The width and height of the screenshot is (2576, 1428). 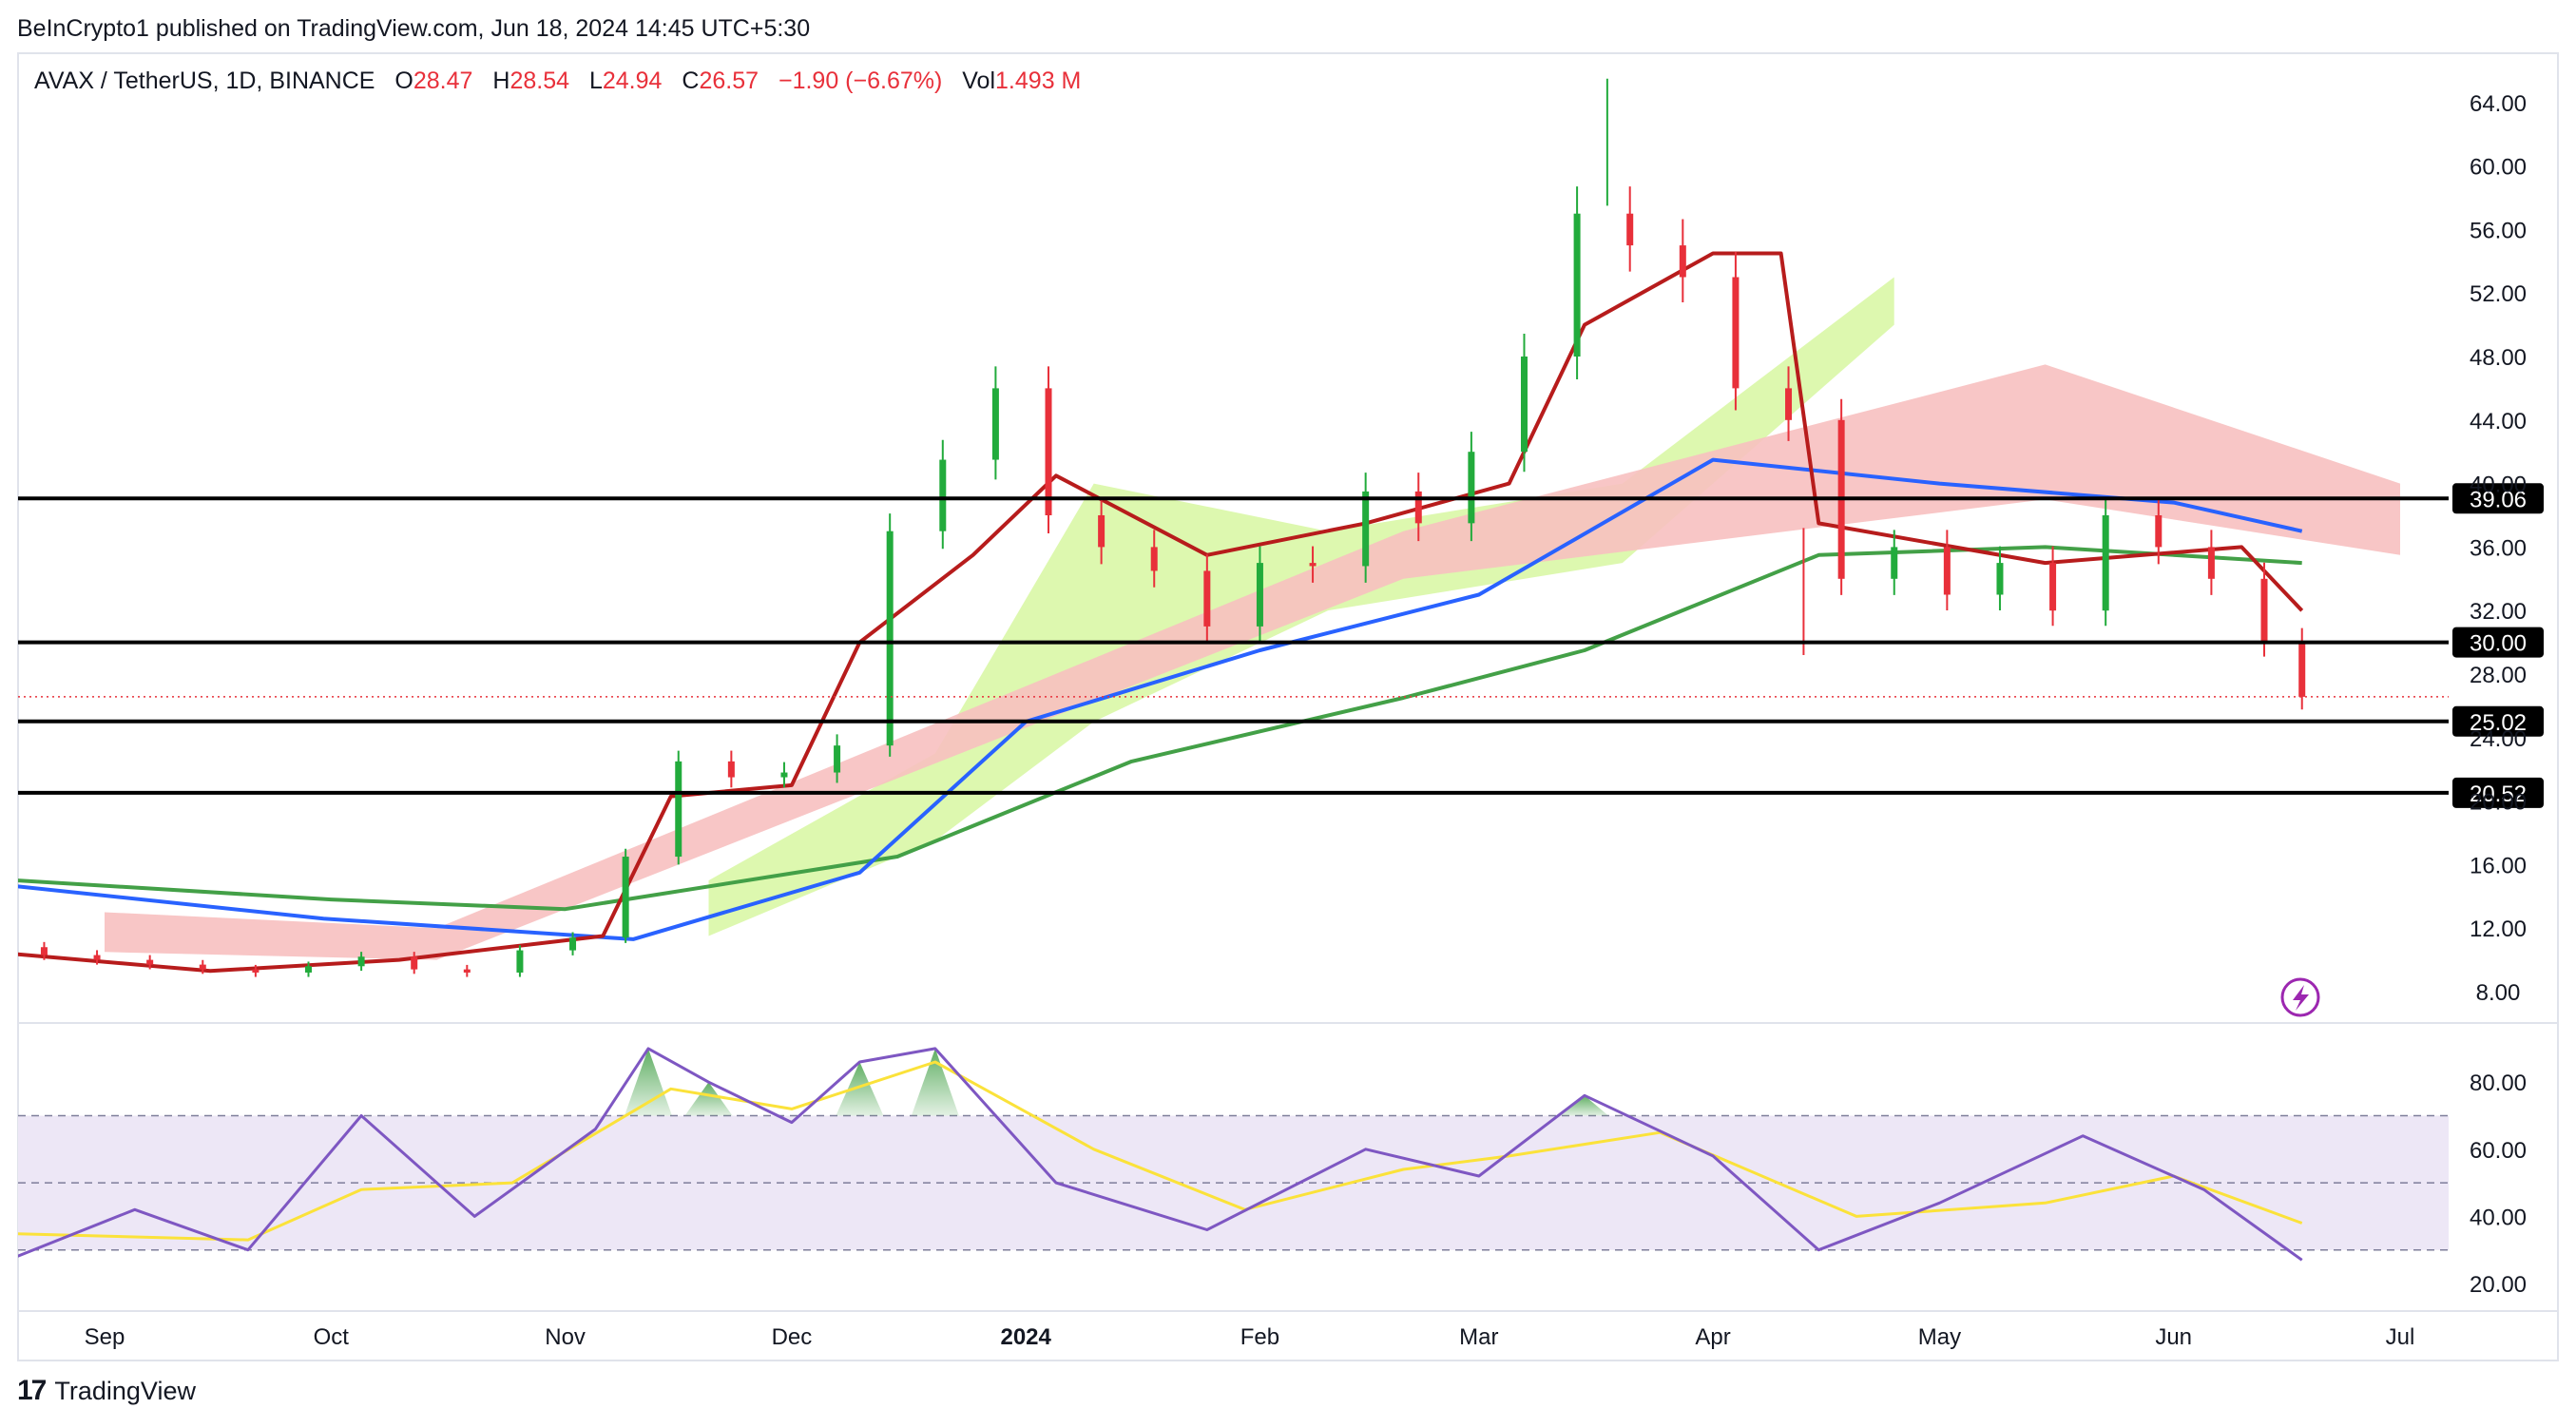 What do you see at coordinates (2498, 930) in the screenshot?
I see `price-tick-label: 12.00` at bounding box center [2498, 930].